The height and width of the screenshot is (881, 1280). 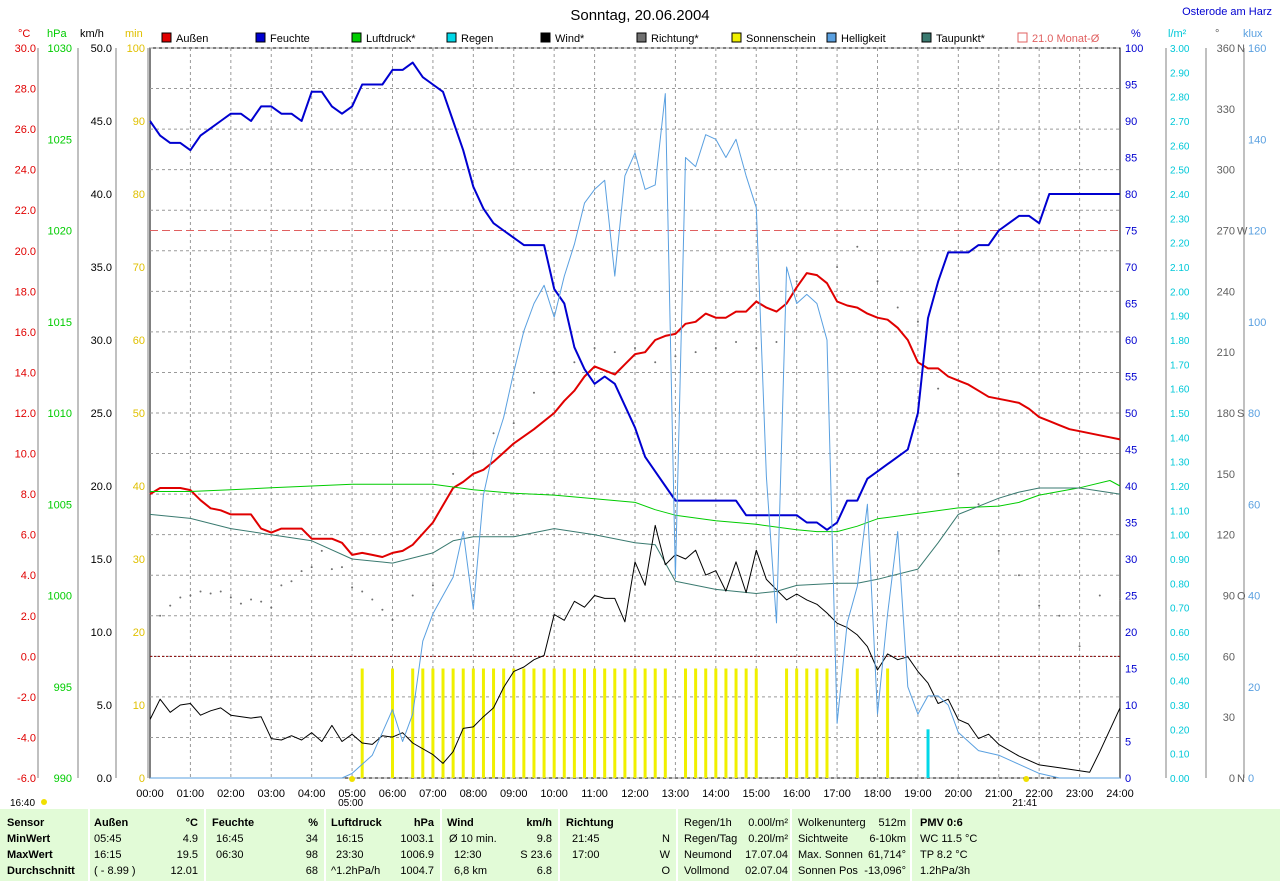 I want to click on left-time-label: 16:40, so click(x=22, y=803).